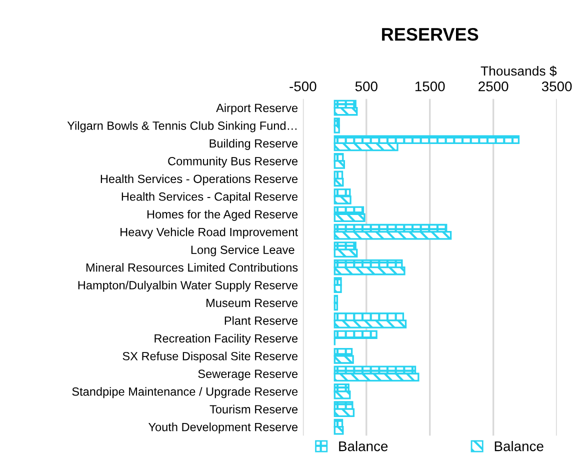 Image resolution: width=577 pixels, height=471 pixels. Describe the element at coordinates (223, 428) in the screenshot. I see `y-tick-label: Youth Development Reserve` at that location.